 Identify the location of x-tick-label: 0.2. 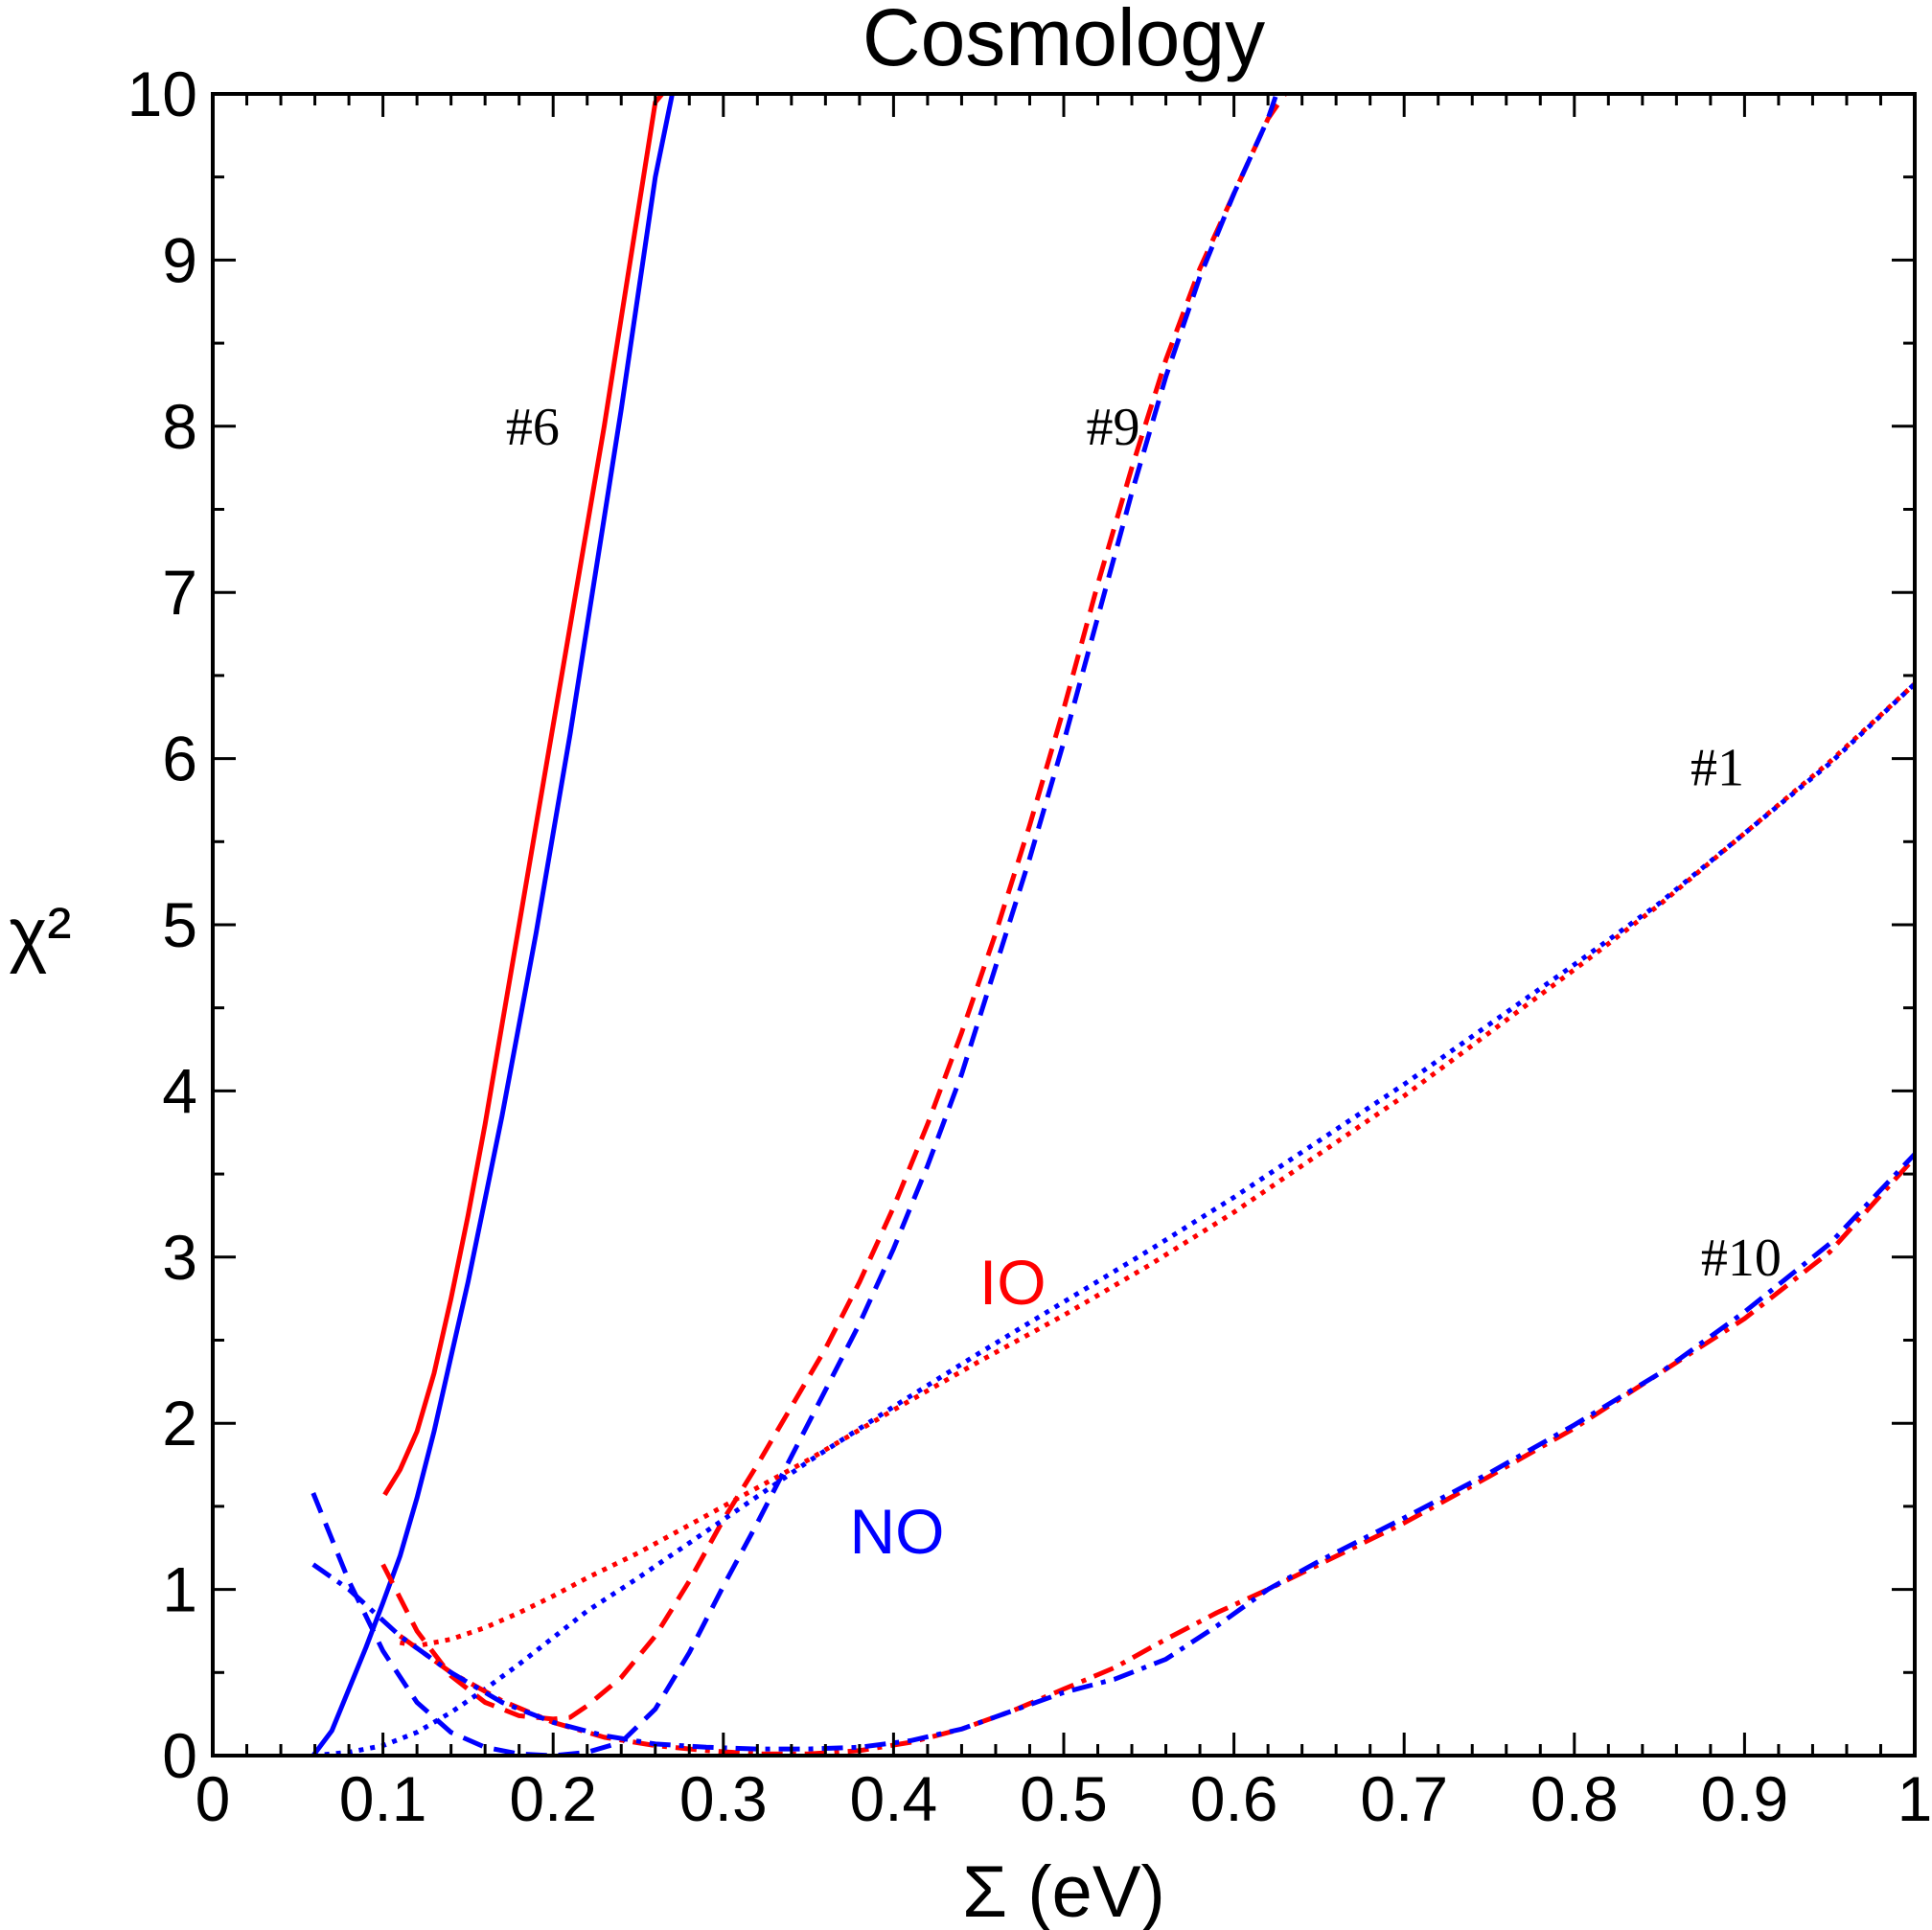
(553, 1798).